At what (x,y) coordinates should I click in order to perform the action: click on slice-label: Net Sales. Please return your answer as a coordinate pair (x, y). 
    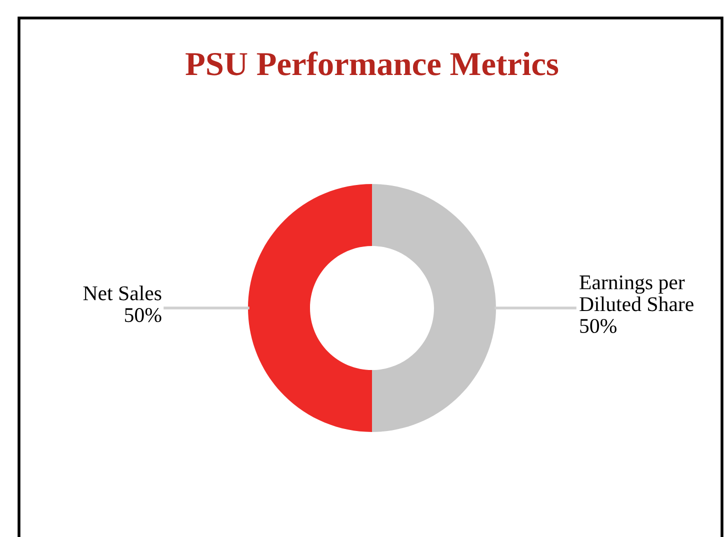
    Looking at the image, I should click on (122, 293).